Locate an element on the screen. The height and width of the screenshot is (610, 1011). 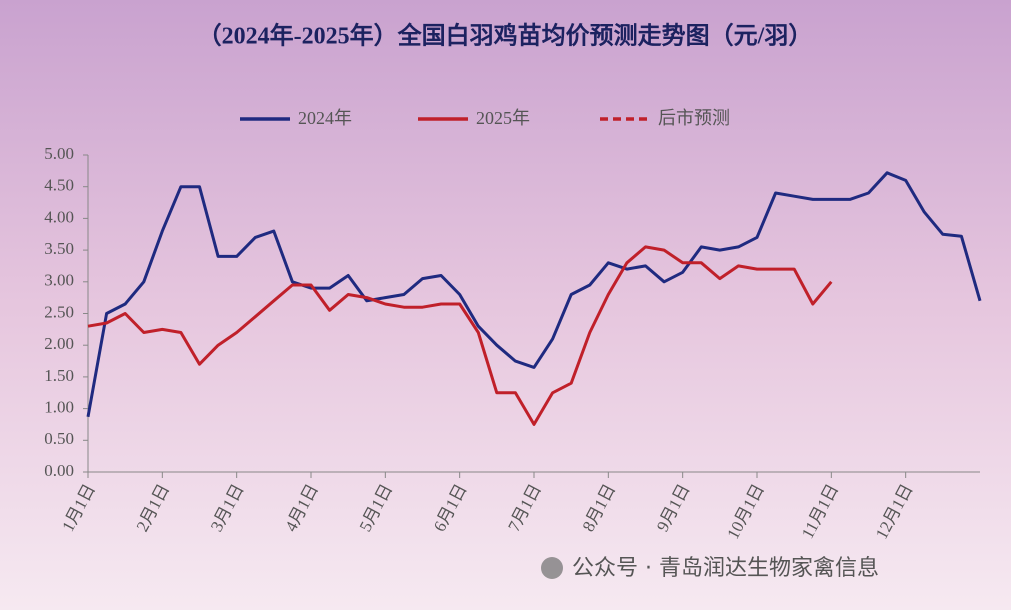
y-tick-label: 1.00 is located at coordinates (59, 407).